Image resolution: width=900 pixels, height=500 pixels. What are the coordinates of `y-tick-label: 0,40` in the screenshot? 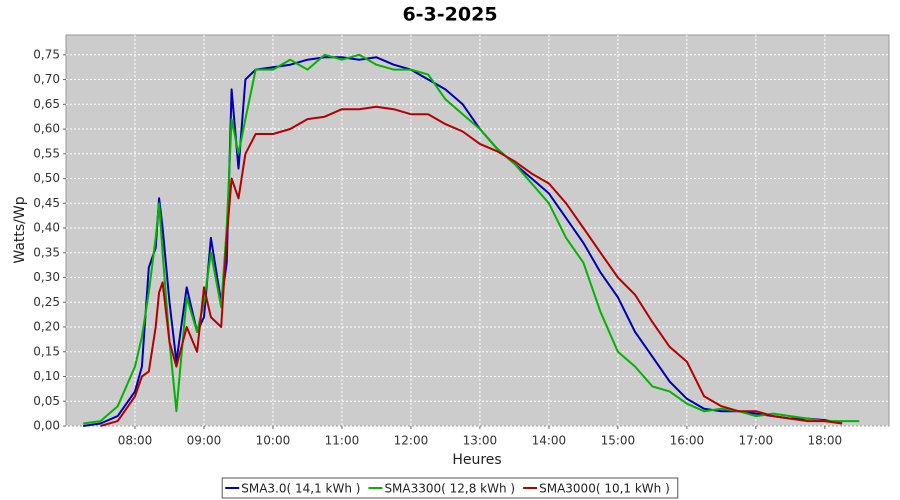 It's located at (46, 228).